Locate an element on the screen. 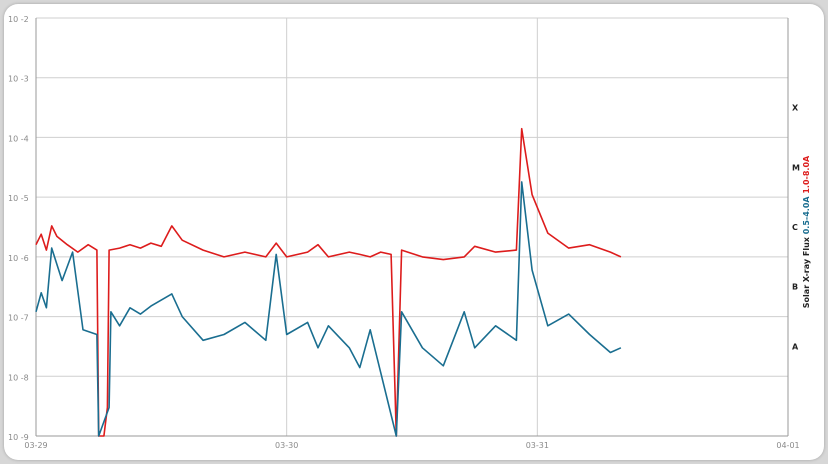 The image size is (828, 464). x-tick-label: 03-31 is located at coordinates (537, 445).